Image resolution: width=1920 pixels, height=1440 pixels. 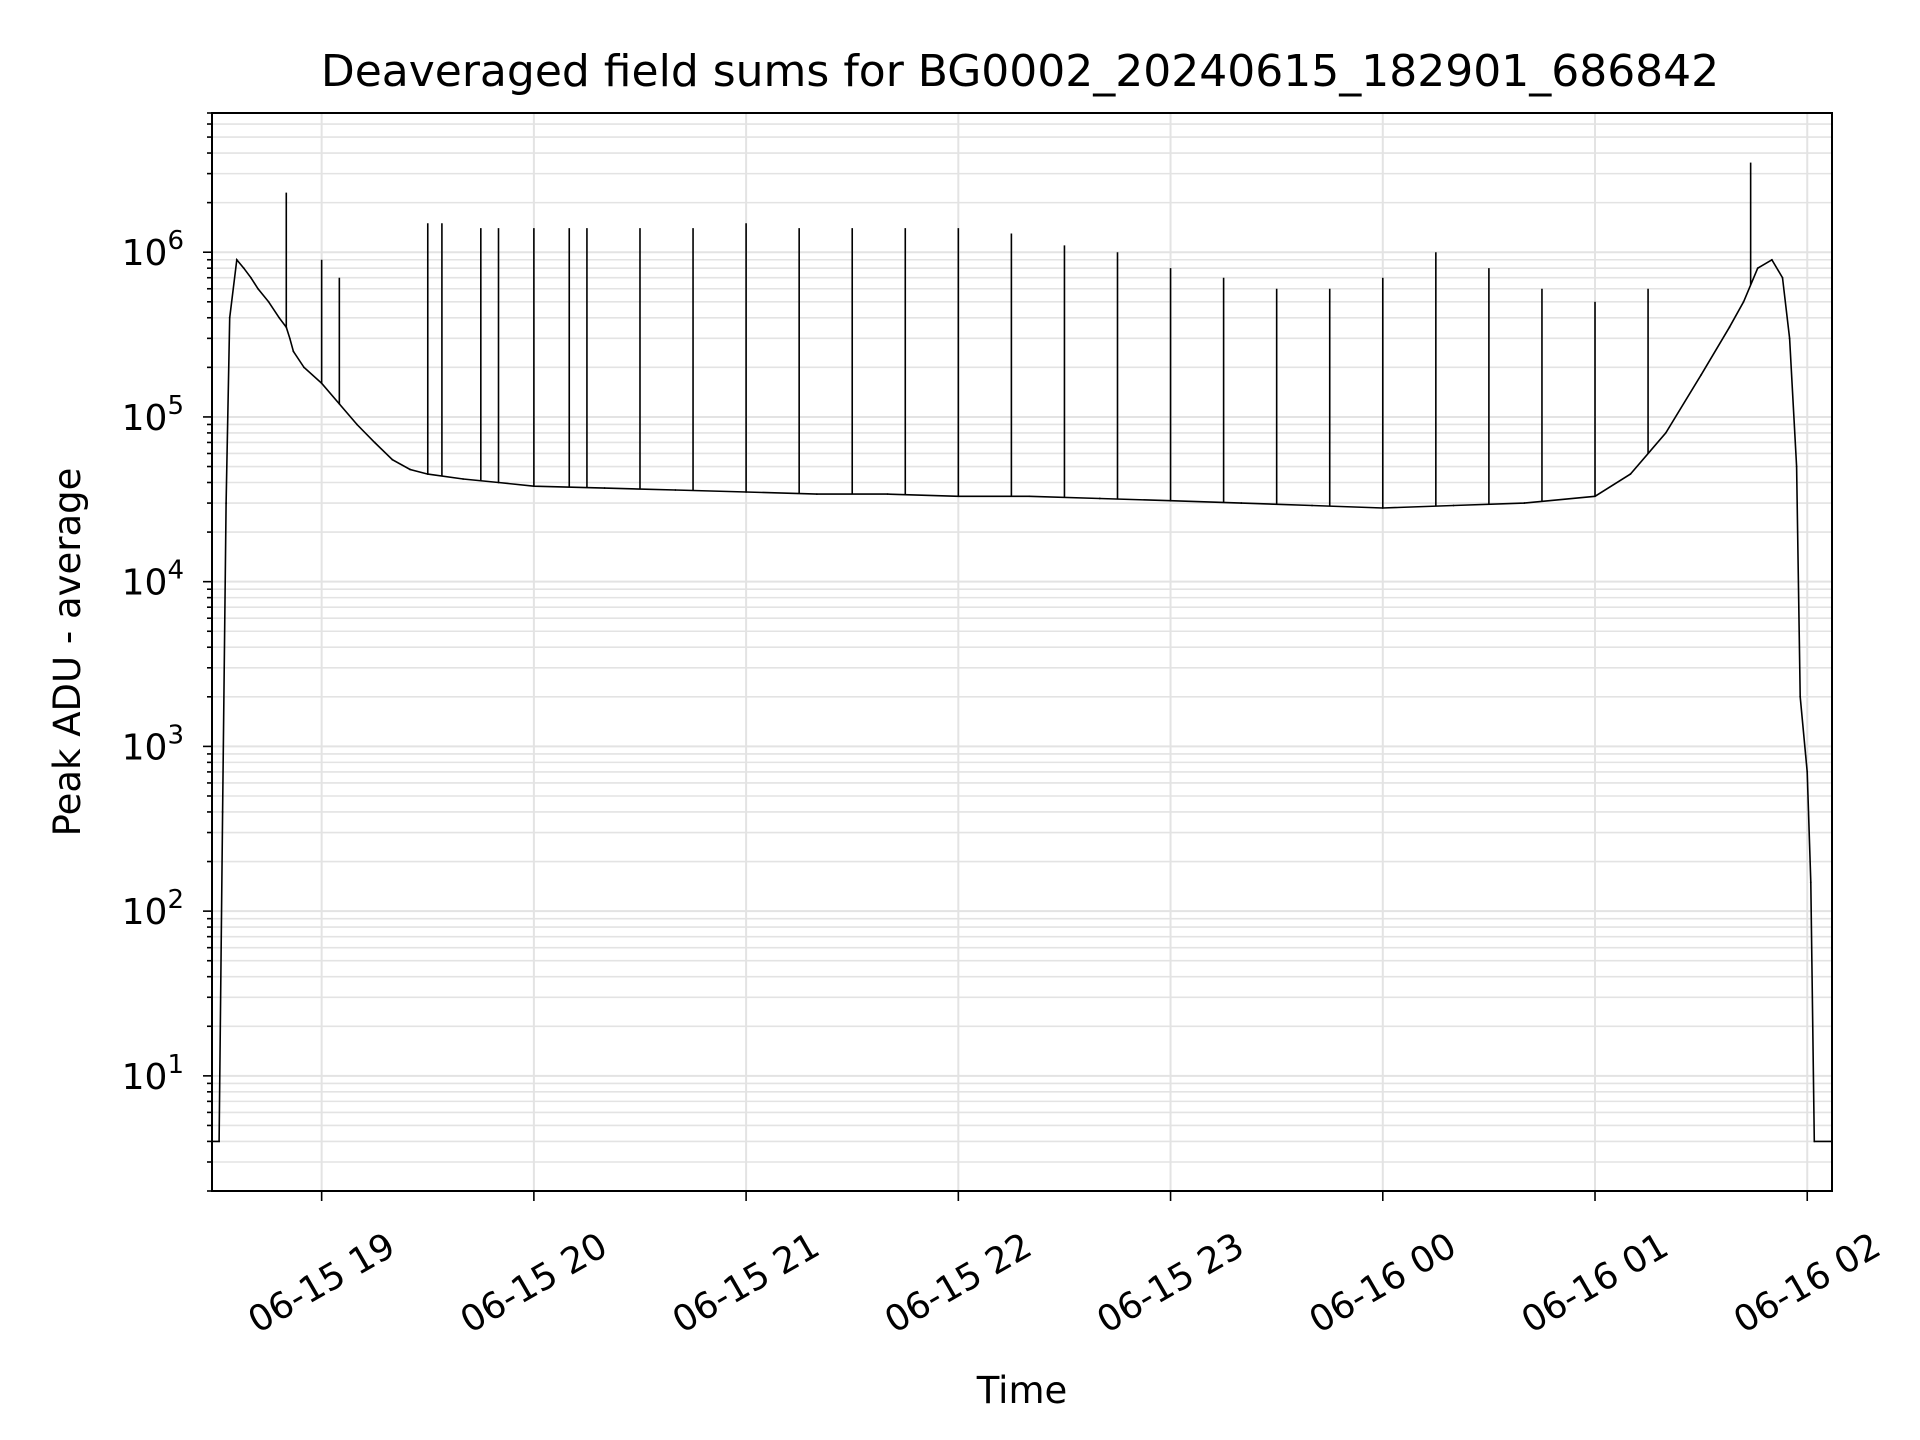 I want to click on y-tick-label: 10⁴, so click(x=153, y=580).